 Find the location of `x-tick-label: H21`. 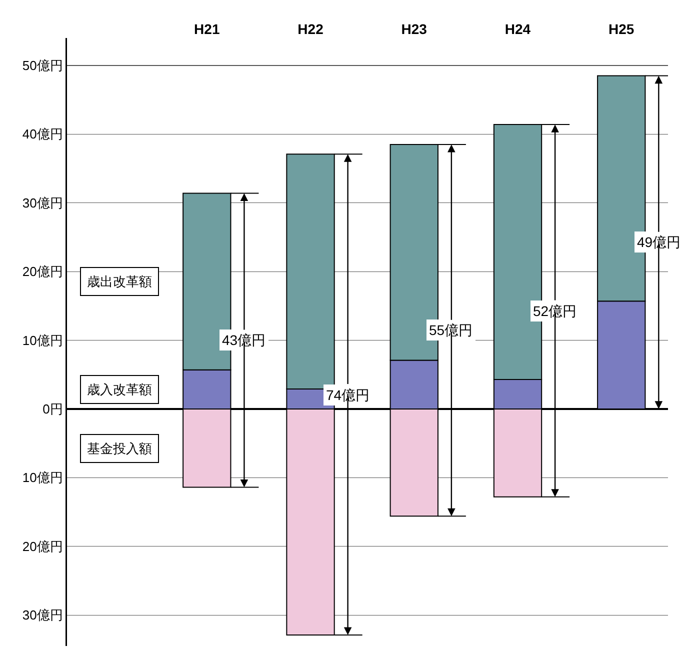

x-tick-label: H21 is located at coordinates (207, 29).